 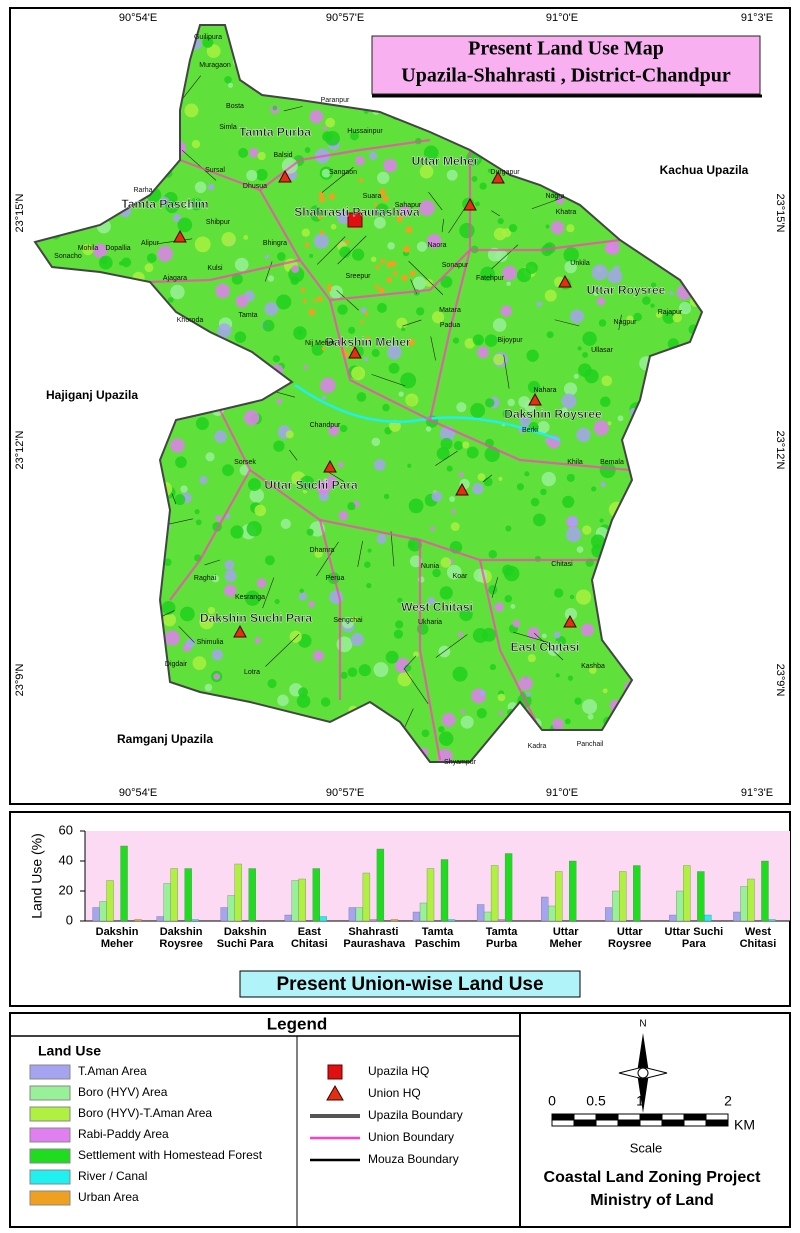 What do you see at coordinates (181, 938) in the screenshot?
I see `x-tick-label: Dakshin Roysree` at bounding box center [181, 938].